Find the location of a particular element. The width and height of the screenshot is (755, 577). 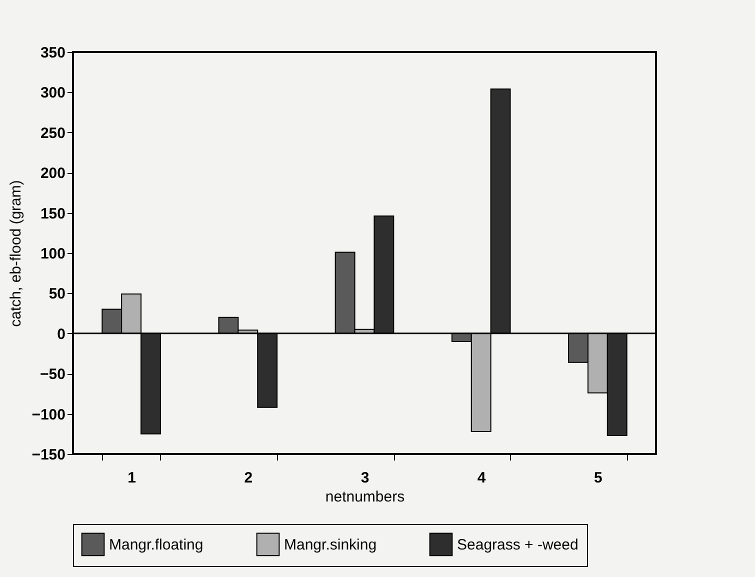

x-axis-title: netnumbers is located at coordinates (365, 497).